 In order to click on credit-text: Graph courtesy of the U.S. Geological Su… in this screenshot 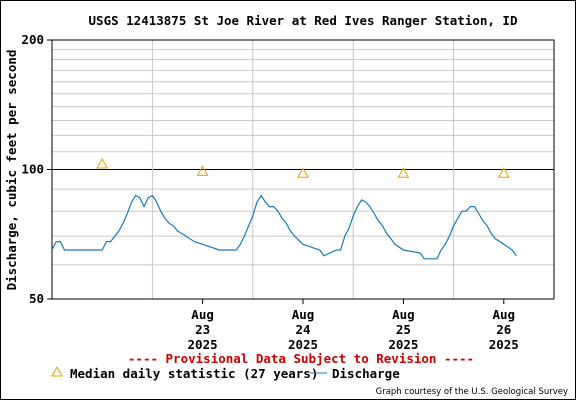, I will do `click(472, 392)`.